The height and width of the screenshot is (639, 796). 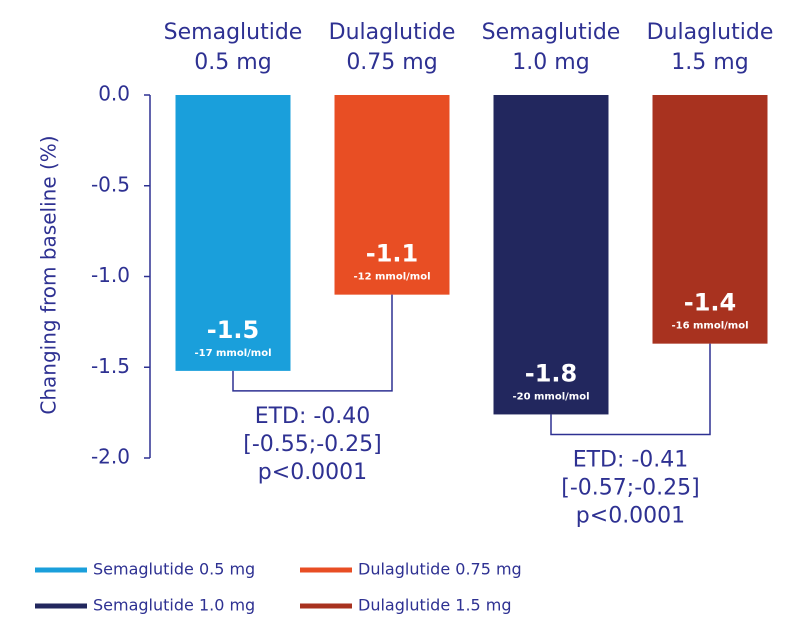 What do you see at coordinates (550, 396) in the screenshot?
I see `value-note: -20 mmol/mol` at bounding box center [550, 396].